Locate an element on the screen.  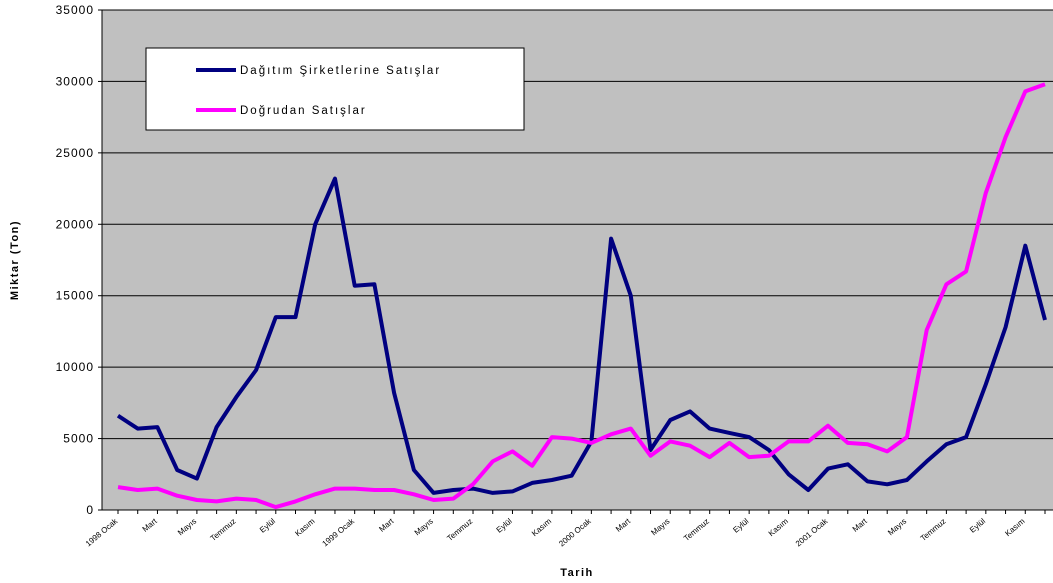
legend-label-dogrudan: Doğrudan Satışlar is located at coordinates (303, 111).